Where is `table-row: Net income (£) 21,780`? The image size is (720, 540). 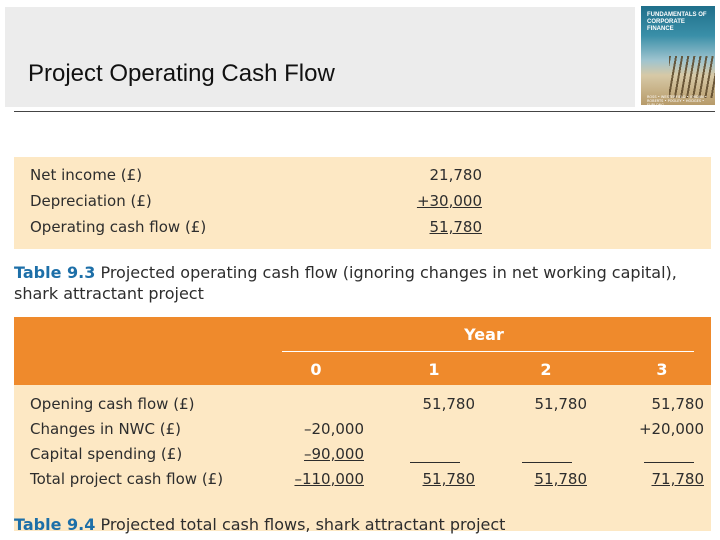 table-row: Net income (£) 21,780 is located at coordinates (270, 177).